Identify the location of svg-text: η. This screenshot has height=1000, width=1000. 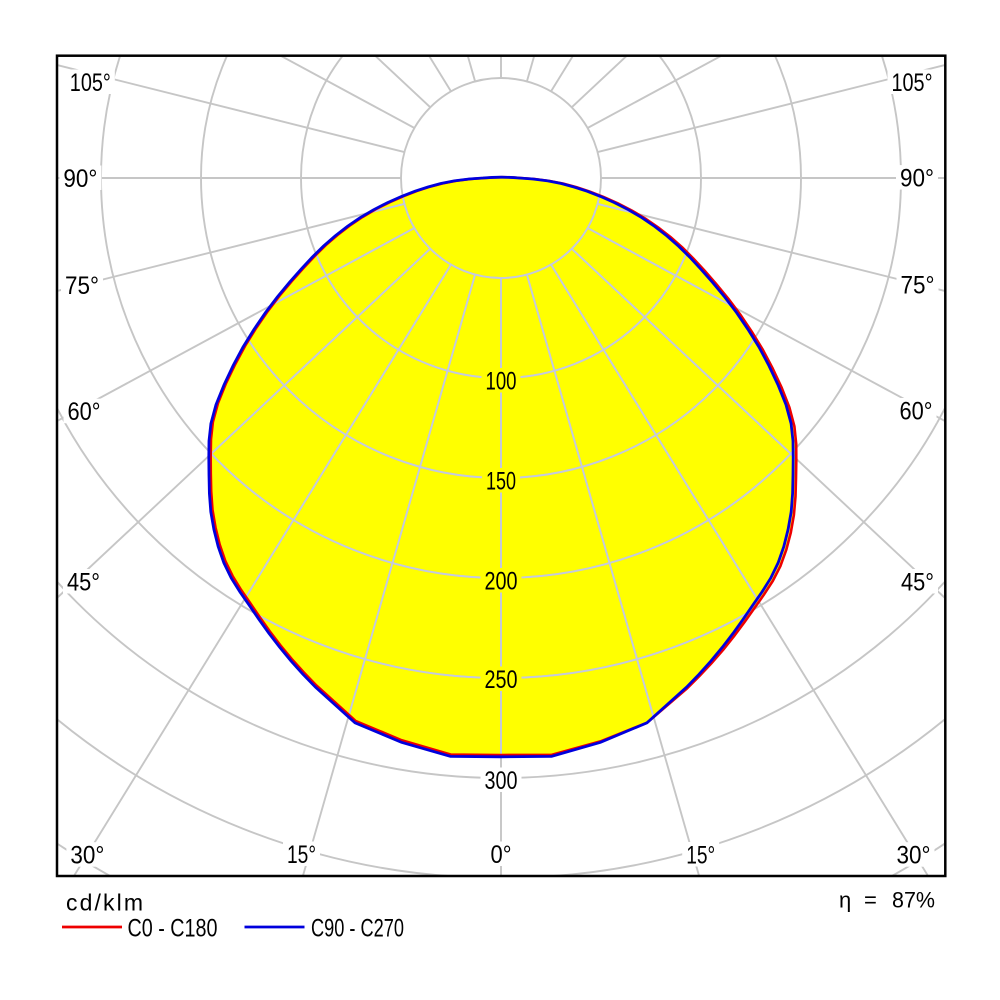
(845, 900).